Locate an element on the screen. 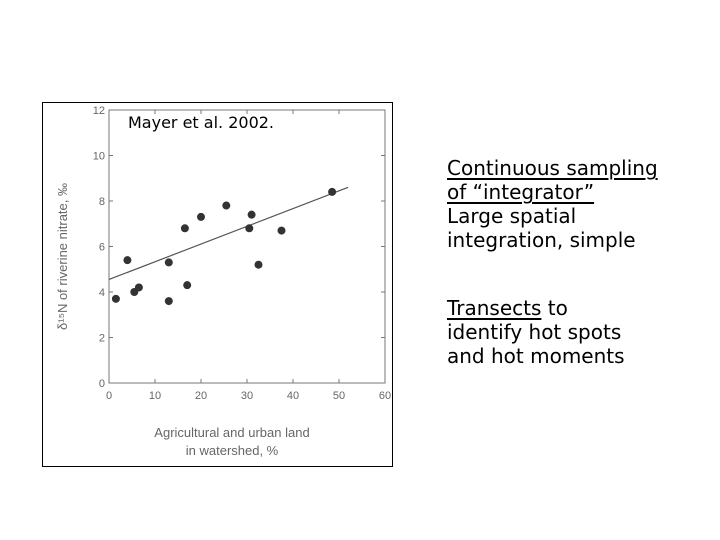  integrator-heading-line2: of “integrator” is located at coordinates (521, 192).